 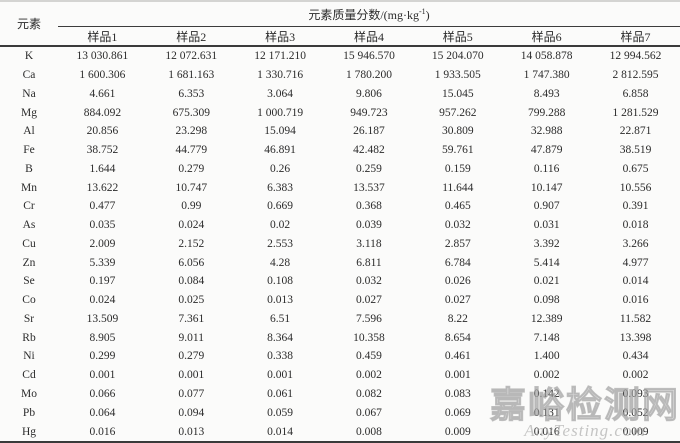 I want to click on value-cell: 0.032, so click(x=457, y=225).